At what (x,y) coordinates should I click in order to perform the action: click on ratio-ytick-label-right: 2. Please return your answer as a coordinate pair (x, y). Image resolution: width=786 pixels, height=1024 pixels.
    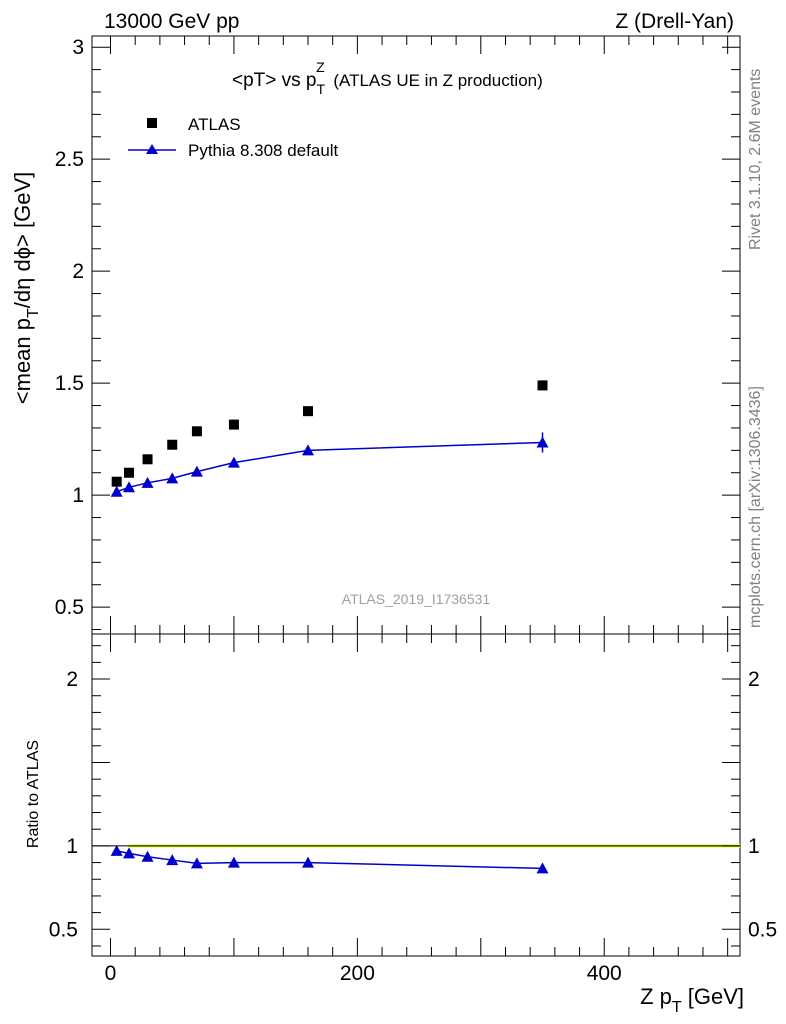
    Looking at the image, I should click on (754, 679).